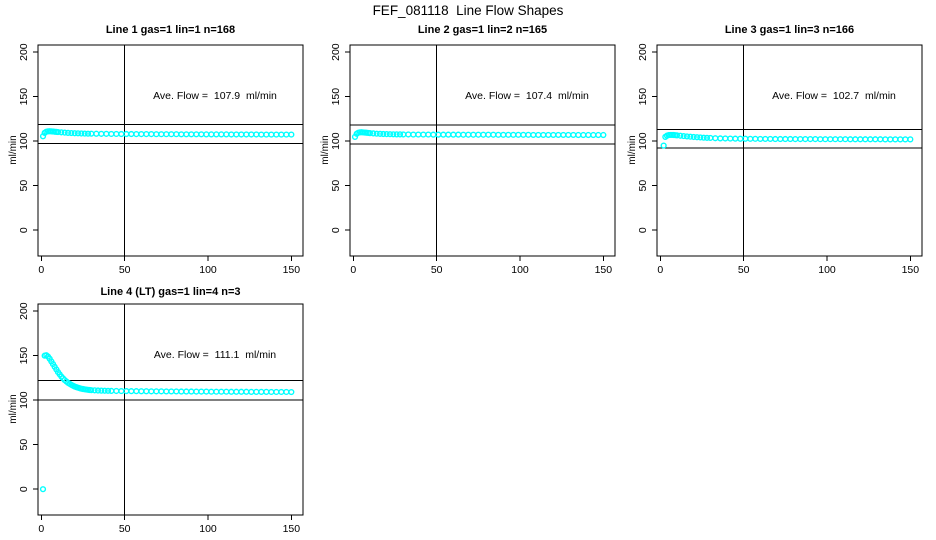  Describe the element at coordinates (834, 96) in the screenshot. I see `avg-flow-annotation-3: Ave. Flow = 102.7 ml/min` at that location.